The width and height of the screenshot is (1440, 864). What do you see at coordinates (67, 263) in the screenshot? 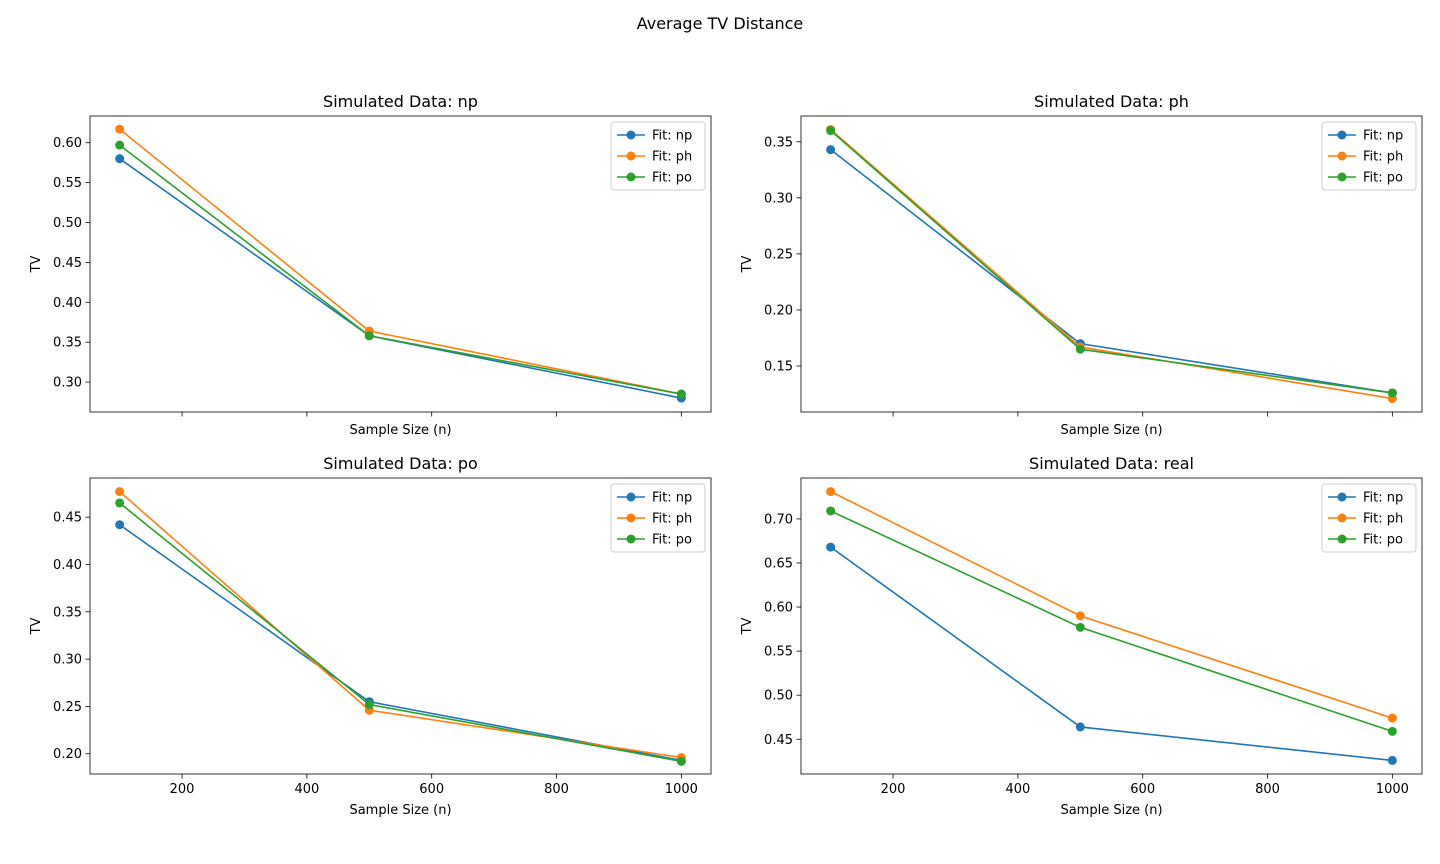
I see `y-tick-label: 0.45` at bounding box center [67, 263].